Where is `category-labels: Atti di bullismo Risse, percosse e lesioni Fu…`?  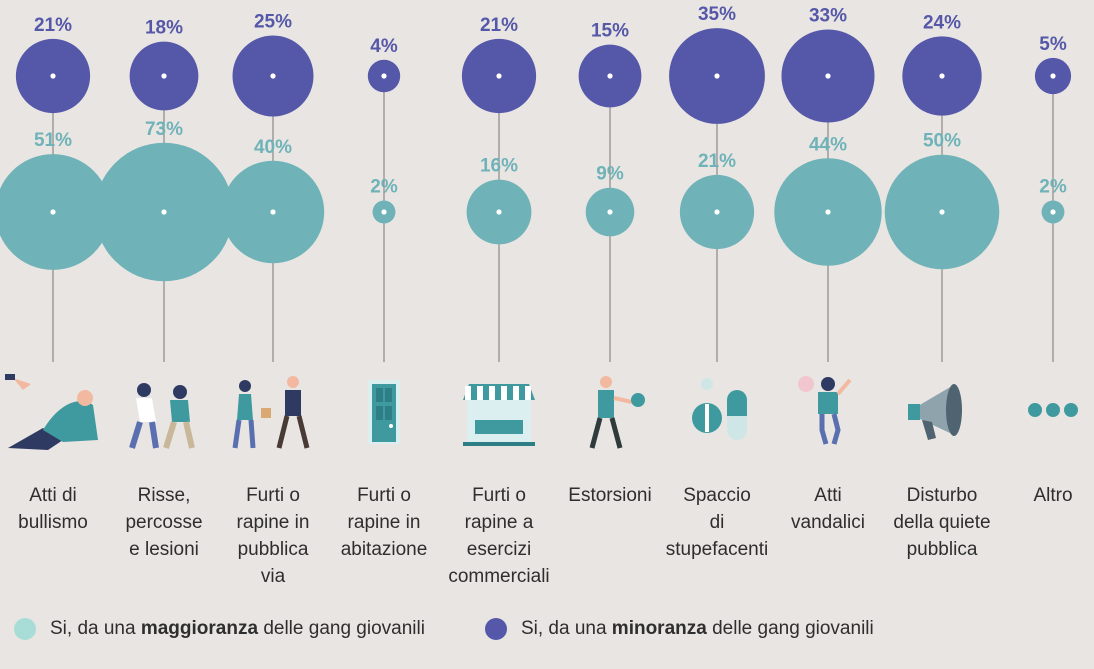
category-labels: Atti di bullismo Risse, percosse e lesioni Fu… is located at coordinates (545, 536).